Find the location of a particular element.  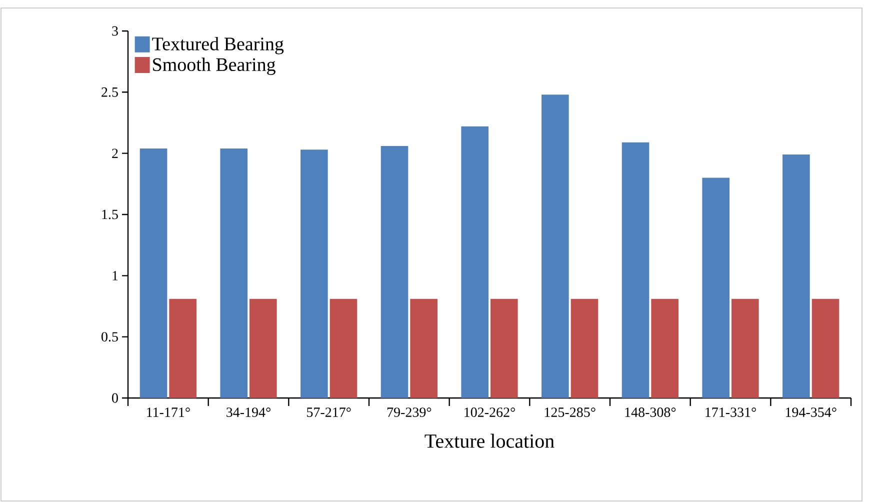

y-tick-label: 1.5 is located at coordinates (110, 215).